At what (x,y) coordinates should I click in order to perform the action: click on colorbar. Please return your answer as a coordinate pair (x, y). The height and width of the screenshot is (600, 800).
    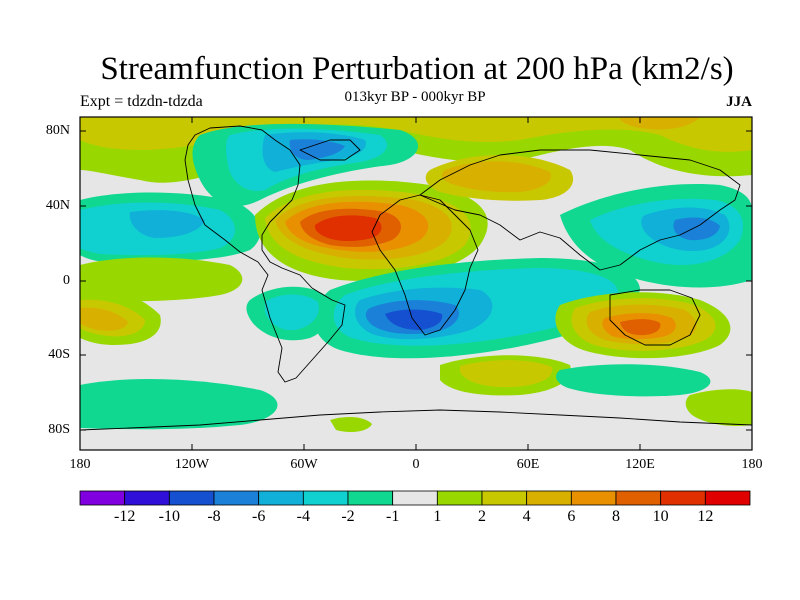
    Looking at the image, I should click on (415, 498).